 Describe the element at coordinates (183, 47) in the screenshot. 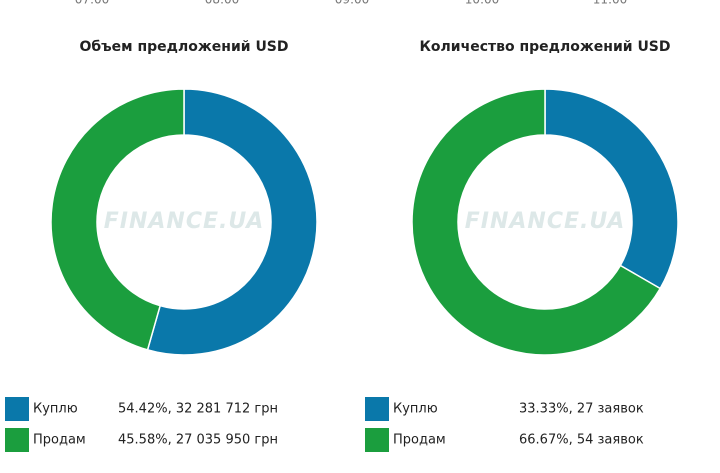

I see `chart-title: Объем предложений USD` at that location.